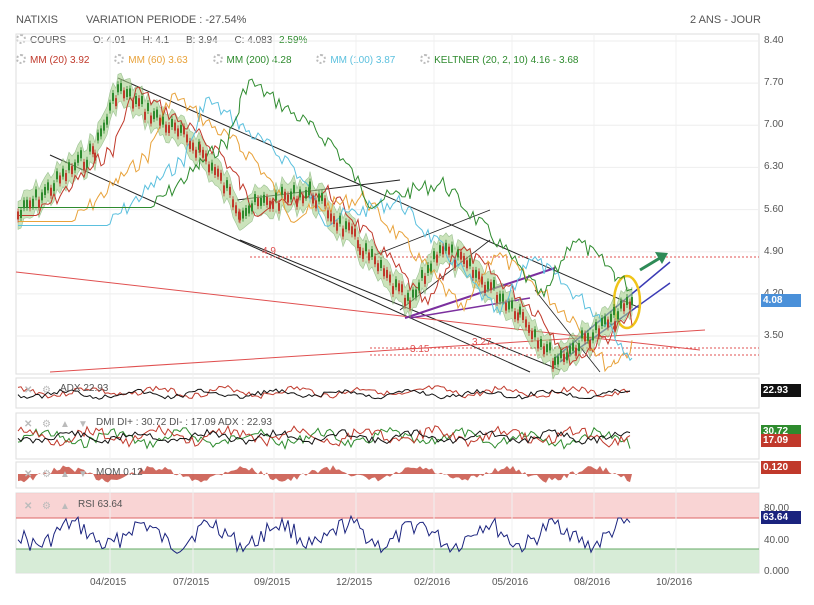 The height and width of the screenshot is (605, 814). Describe the element at coordinates (325, 474) in the screenshot. I see `mom-area` at that location.